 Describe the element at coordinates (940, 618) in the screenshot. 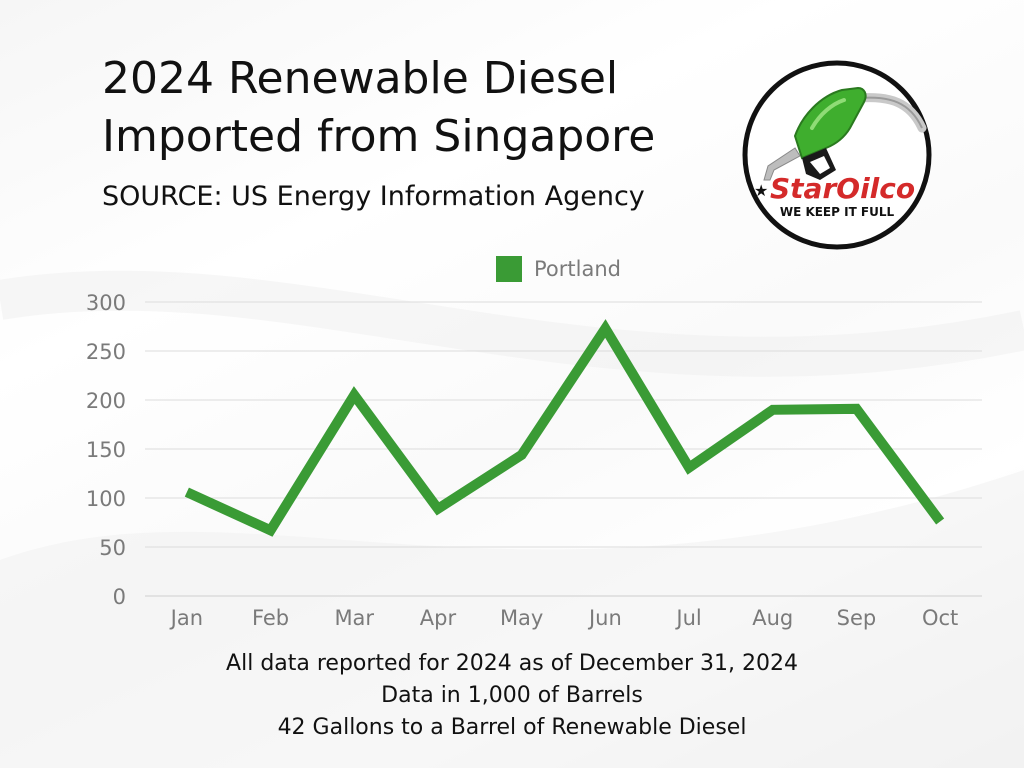

I see `x-tick-label: Oct` at that location.